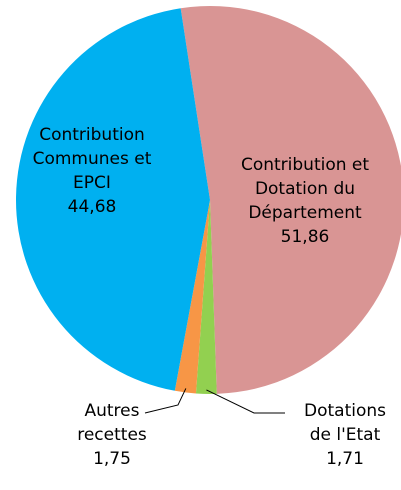 The image size is (401, 490). I want to click on slice-value: 1,71, so click(345, 459).